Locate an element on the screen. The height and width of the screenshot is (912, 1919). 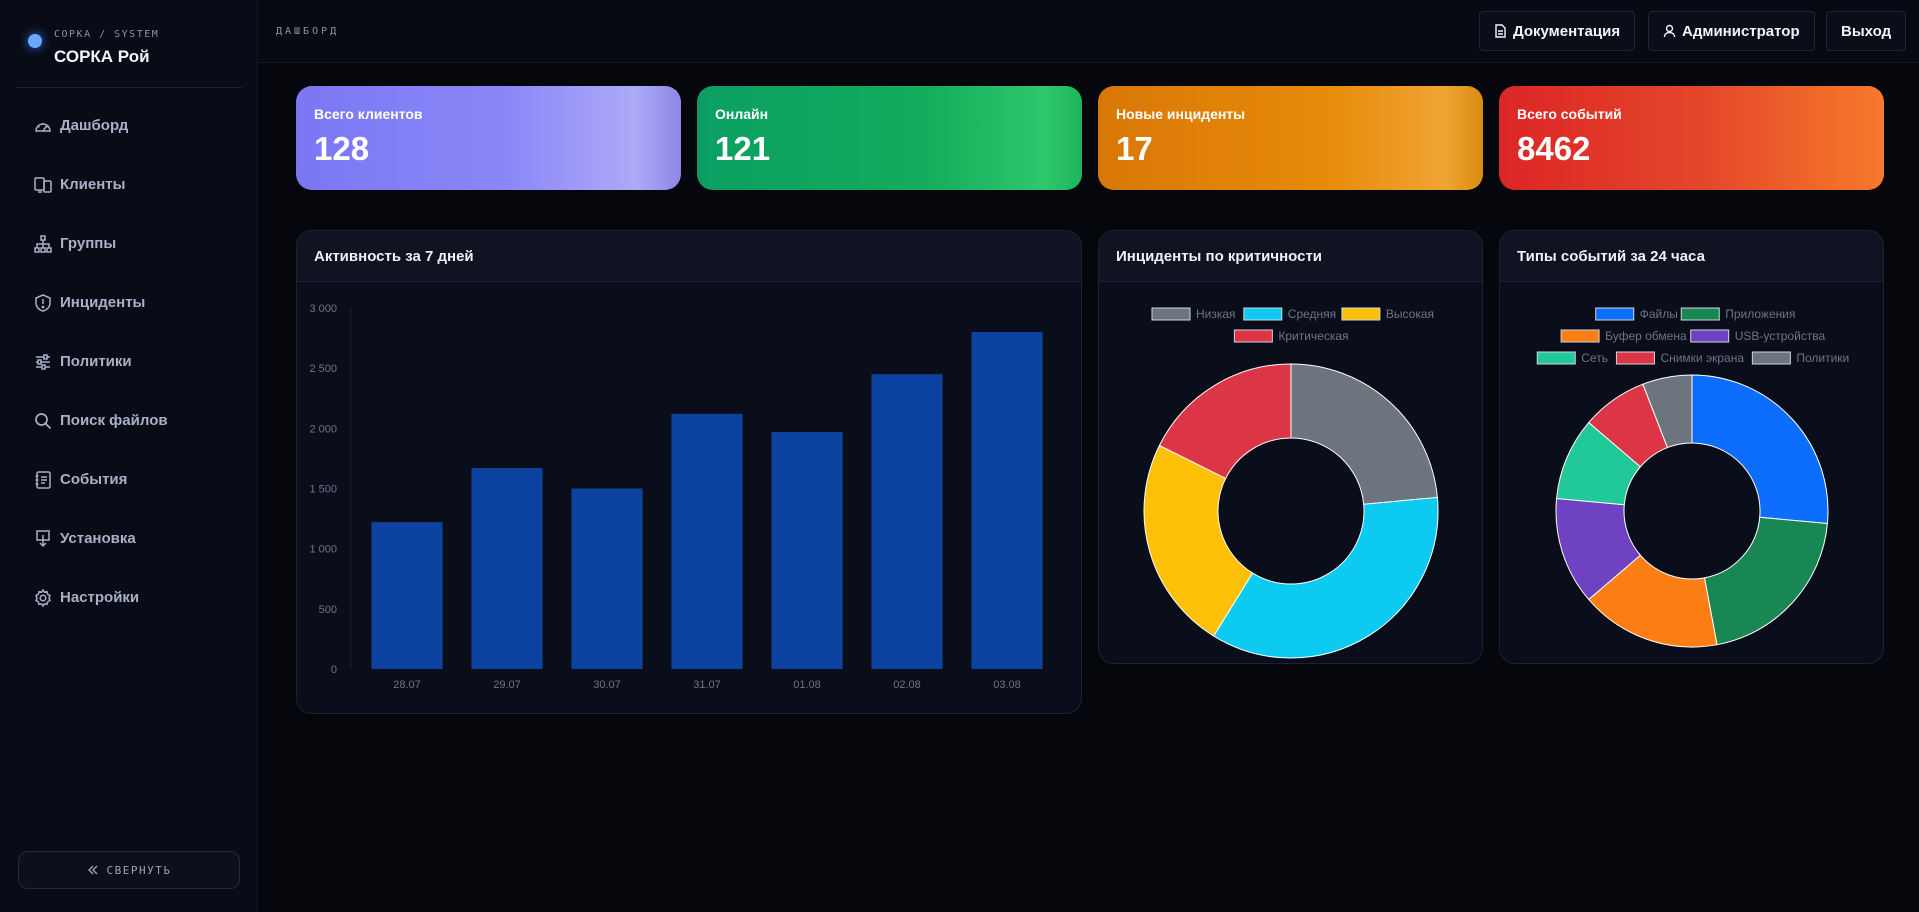
stat-label: Всего событий is located at coordinates (1569, 114).